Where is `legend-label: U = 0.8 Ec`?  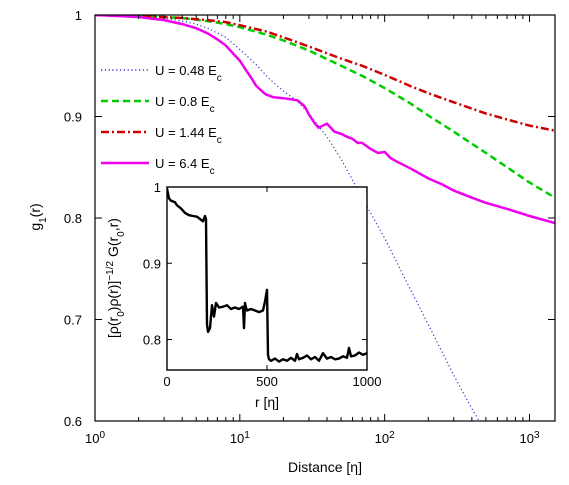 legend-label: U = 0.8 Ec is located at coordinates (185, 104).